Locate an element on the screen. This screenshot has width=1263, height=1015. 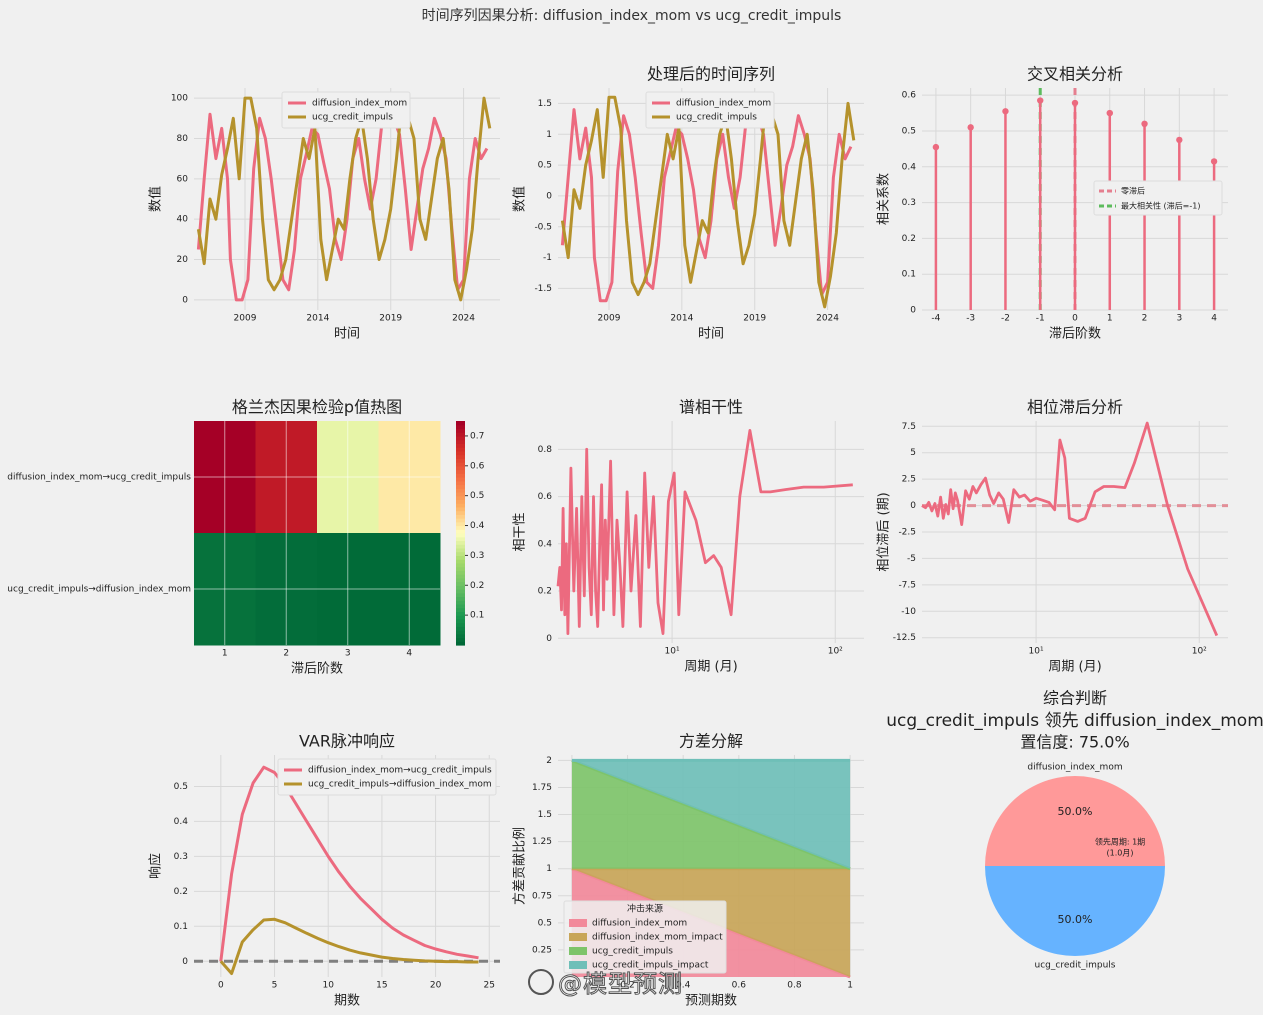
heatmap-xtick-label: 3 is located at coordinates (348, 654).